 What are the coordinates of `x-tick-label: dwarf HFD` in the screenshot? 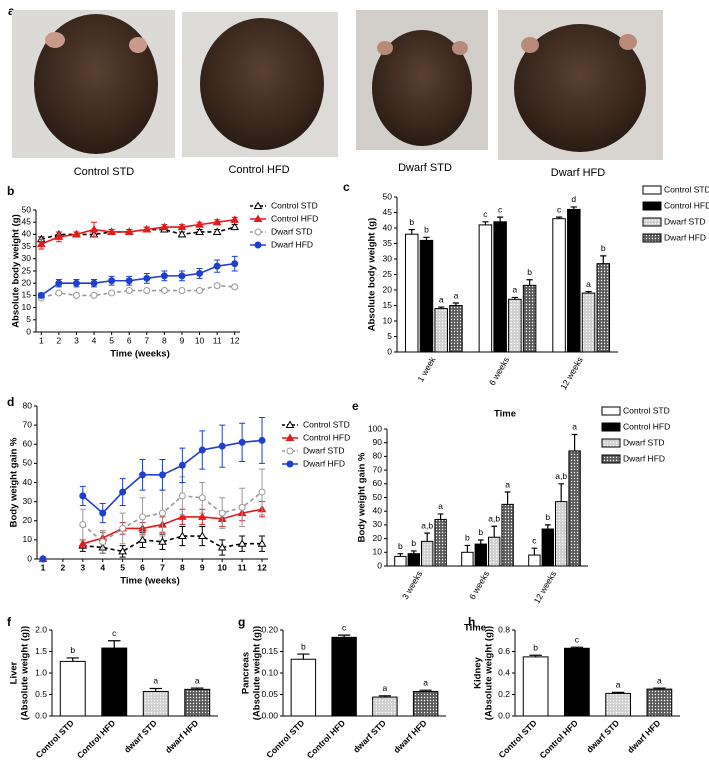 It's located at (410, 736).